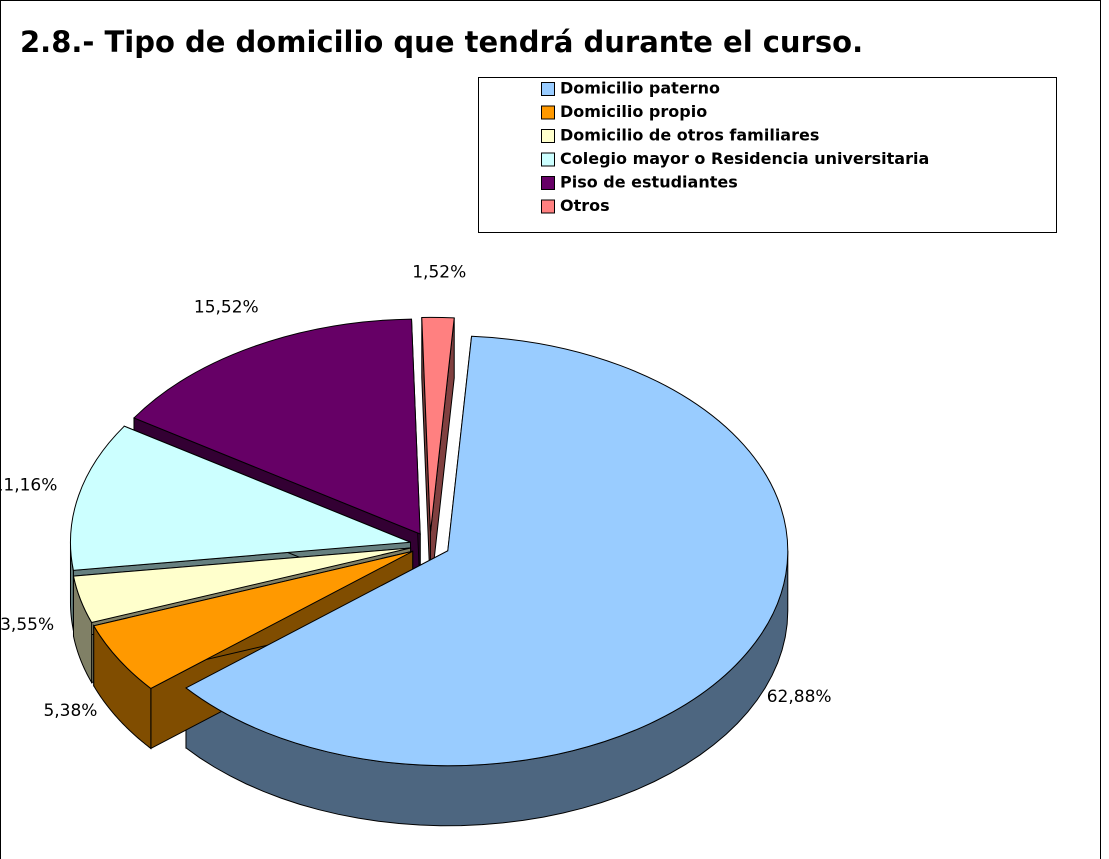 The height and width of the screenshot is (859, 1109). Describe the element at coordinates (689, 135) in the screenshot. I see `legend-label: Domicilio de otros familiares` at that location.